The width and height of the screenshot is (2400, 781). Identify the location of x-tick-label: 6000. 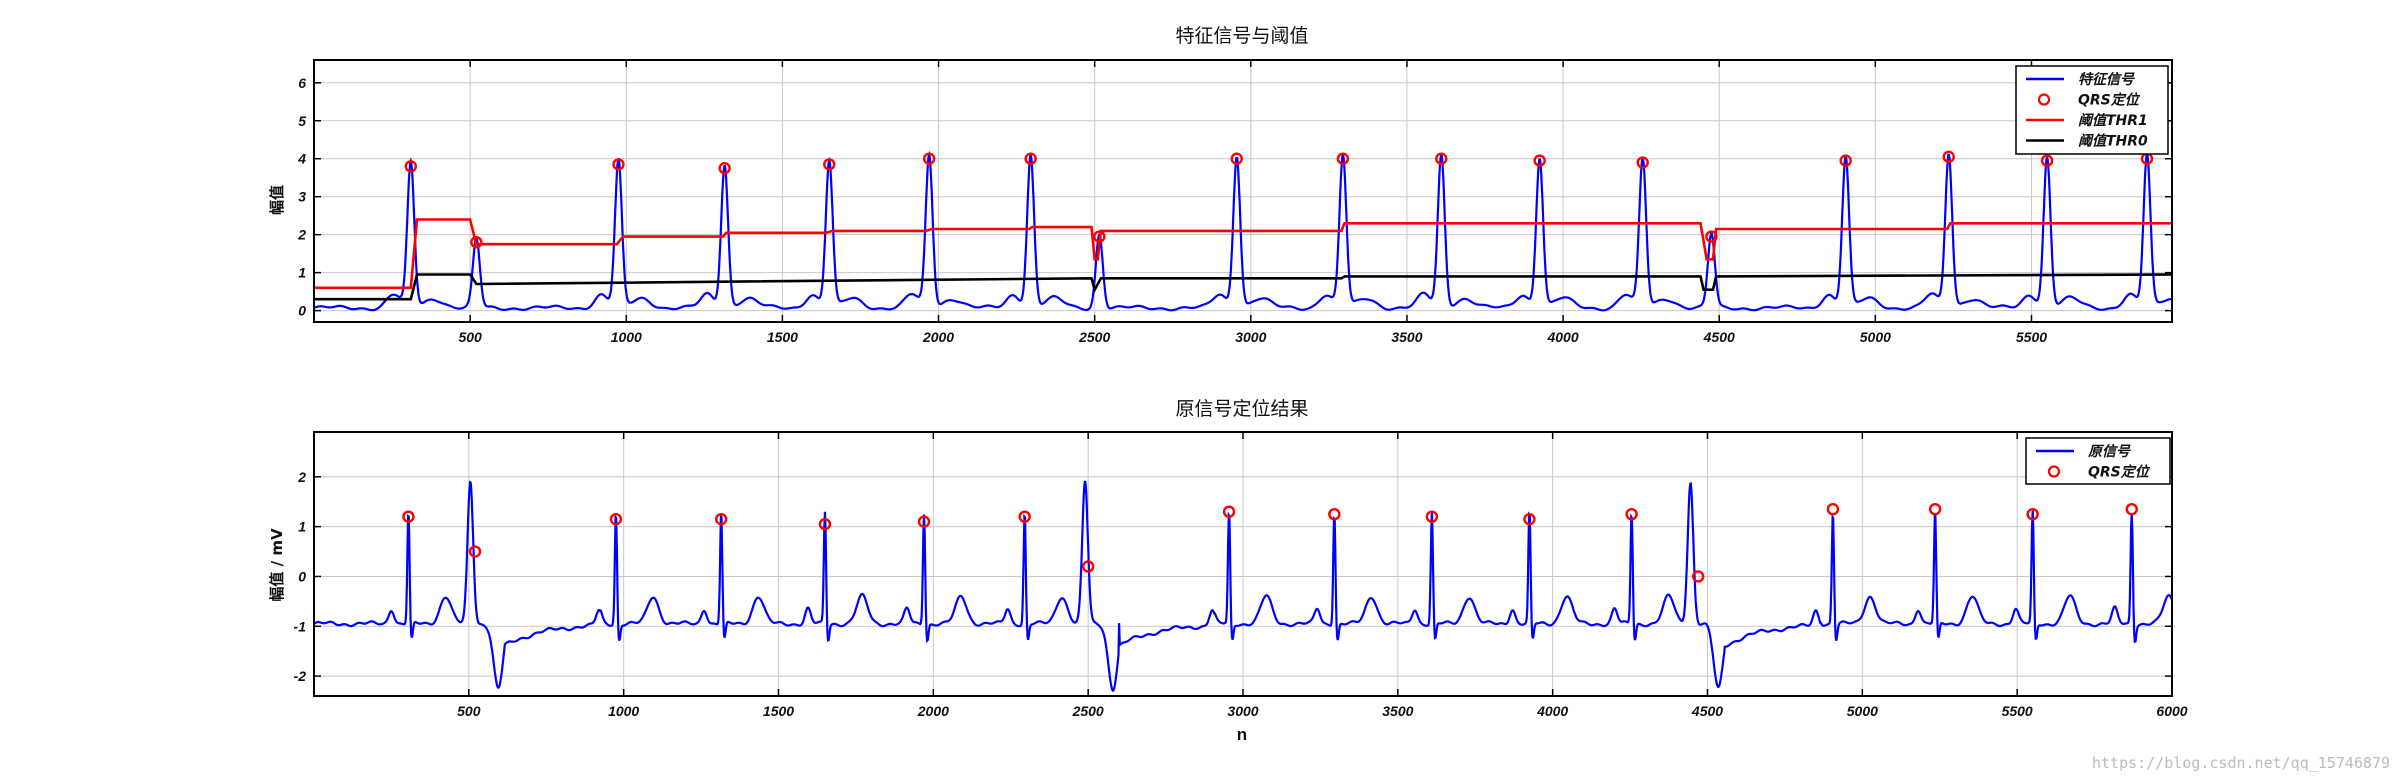
(2171, 711).